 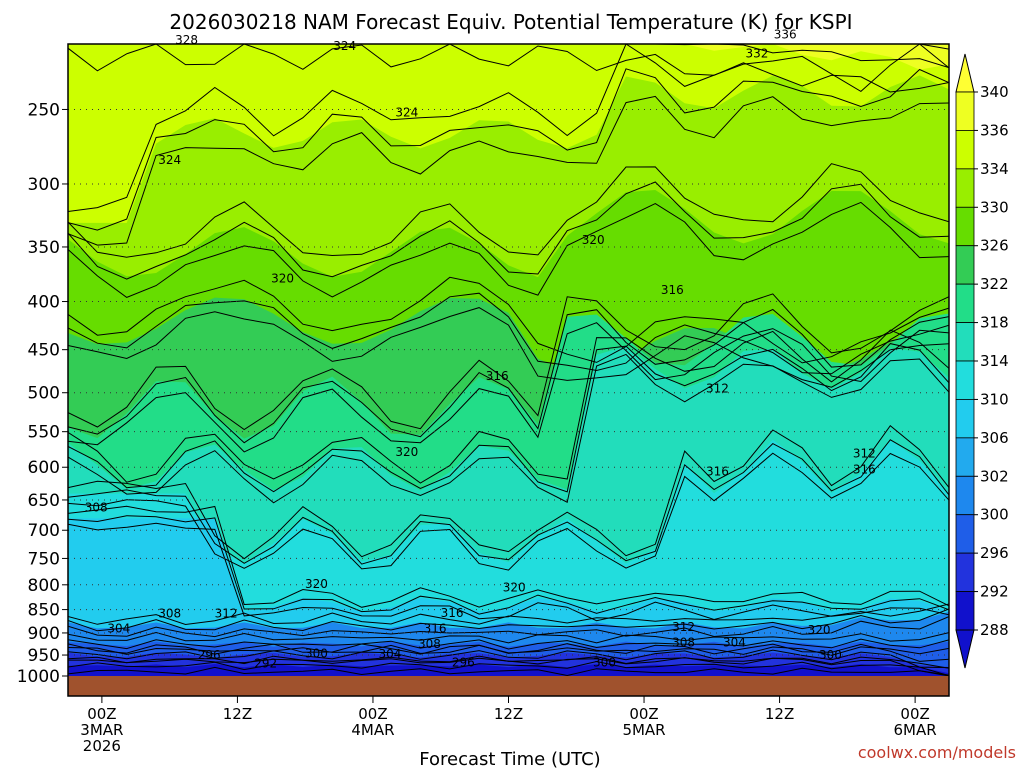 What do you see at coordinates (994, 438) in the screenshot?
I see `colorbar-tick-label: 306` at bounding box center [994, 438].